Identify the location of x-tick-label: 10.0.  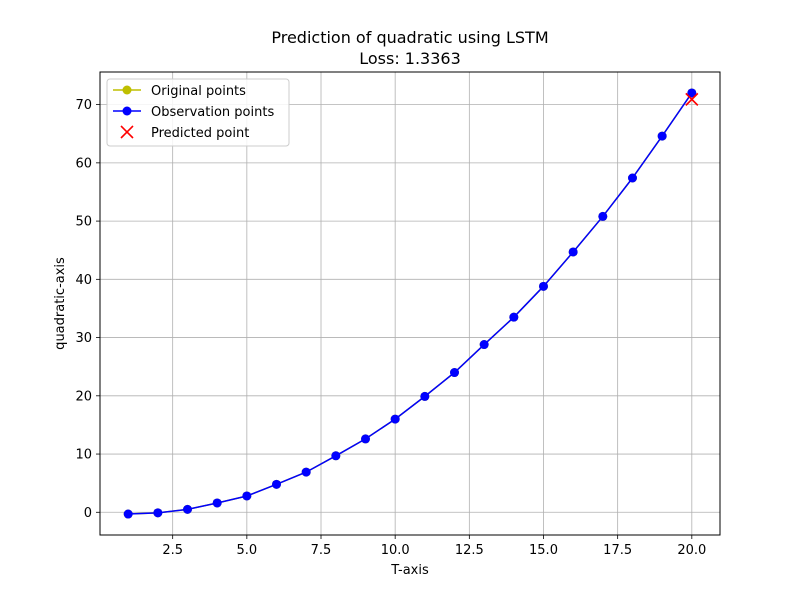
(395, 550).